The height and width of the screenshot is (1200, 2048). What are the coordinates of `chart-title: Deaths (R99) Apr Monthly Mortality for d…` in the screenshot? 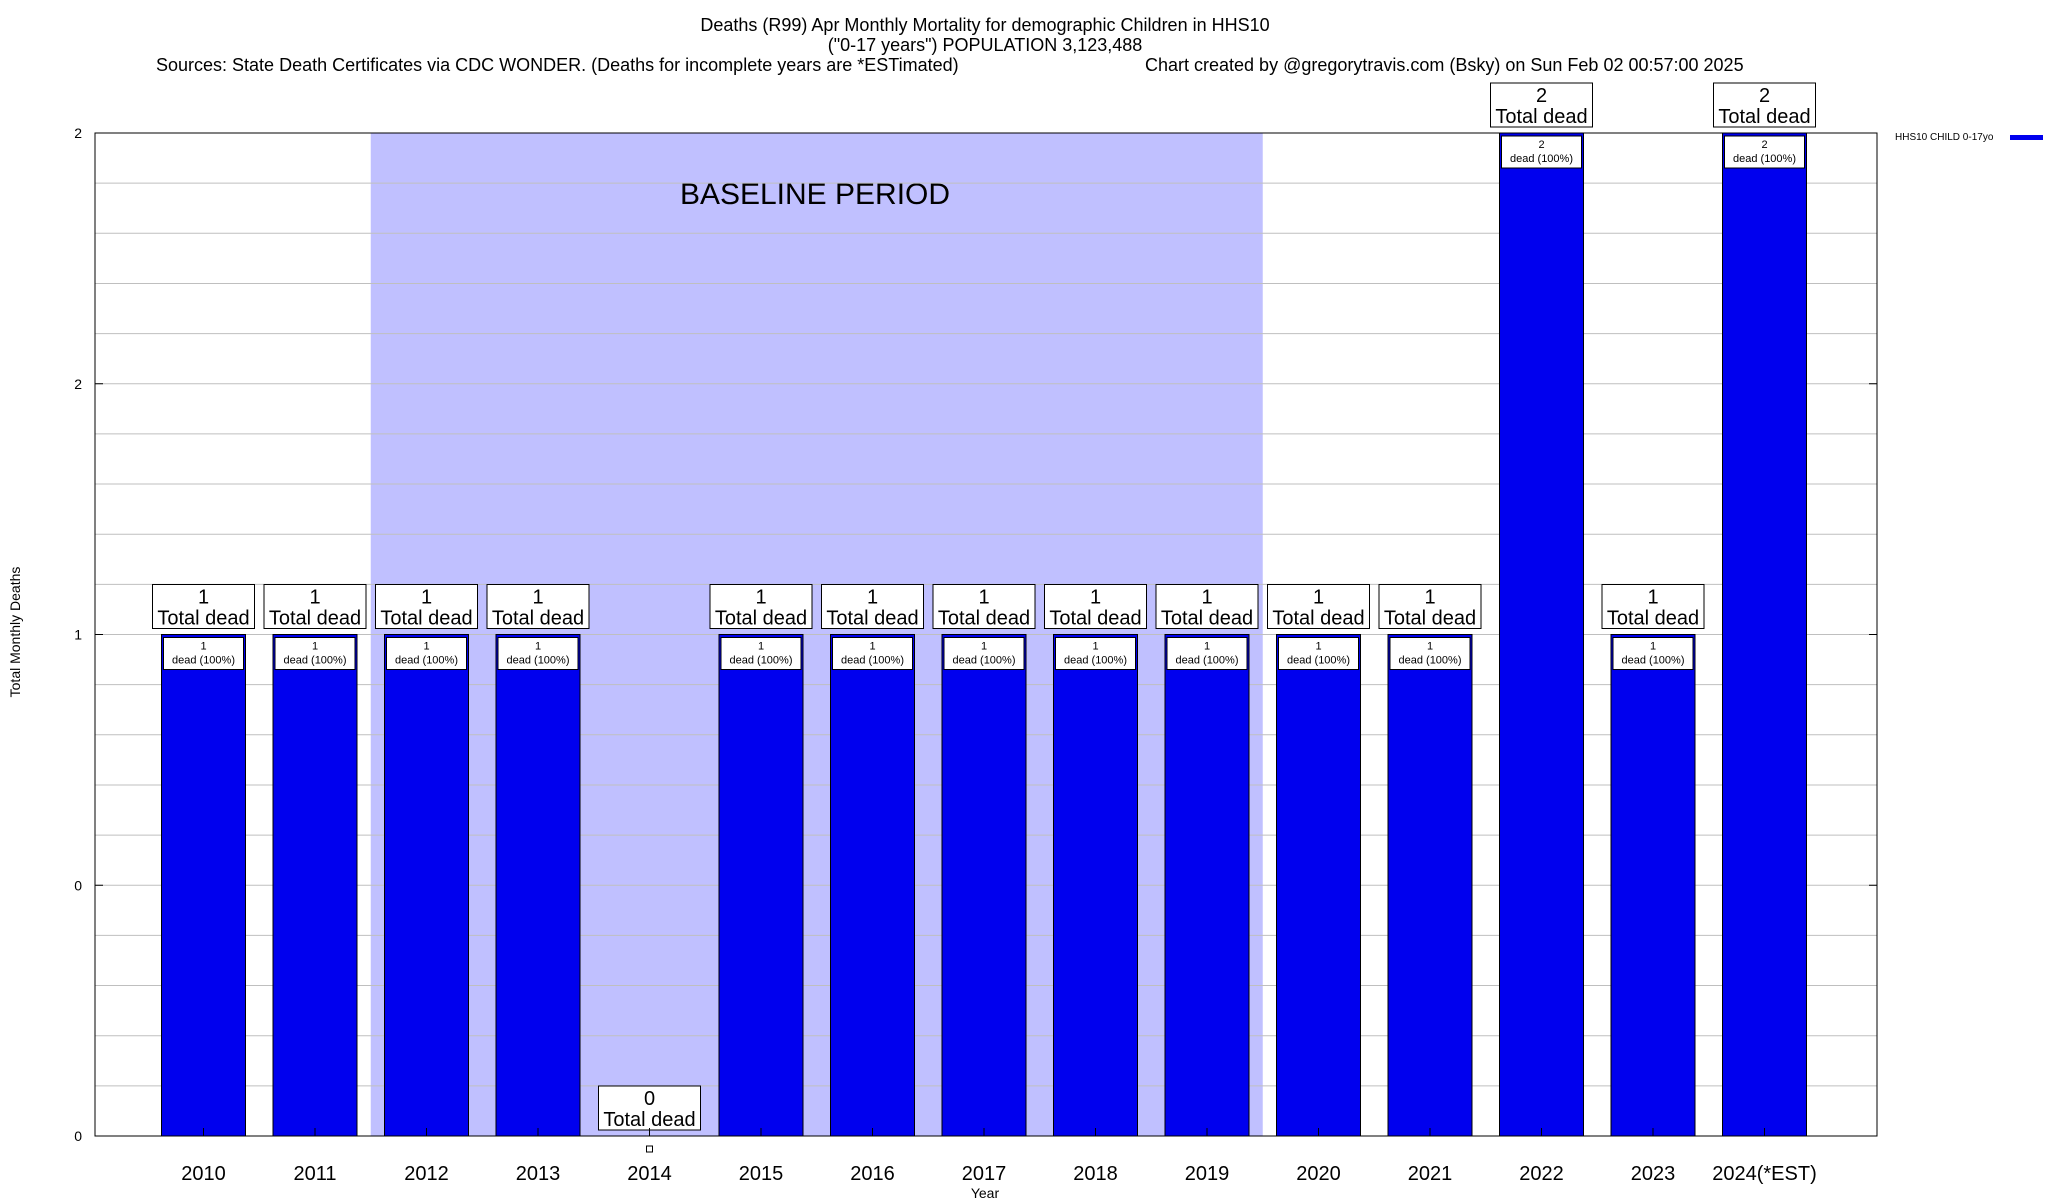 It's located at (984, 25).